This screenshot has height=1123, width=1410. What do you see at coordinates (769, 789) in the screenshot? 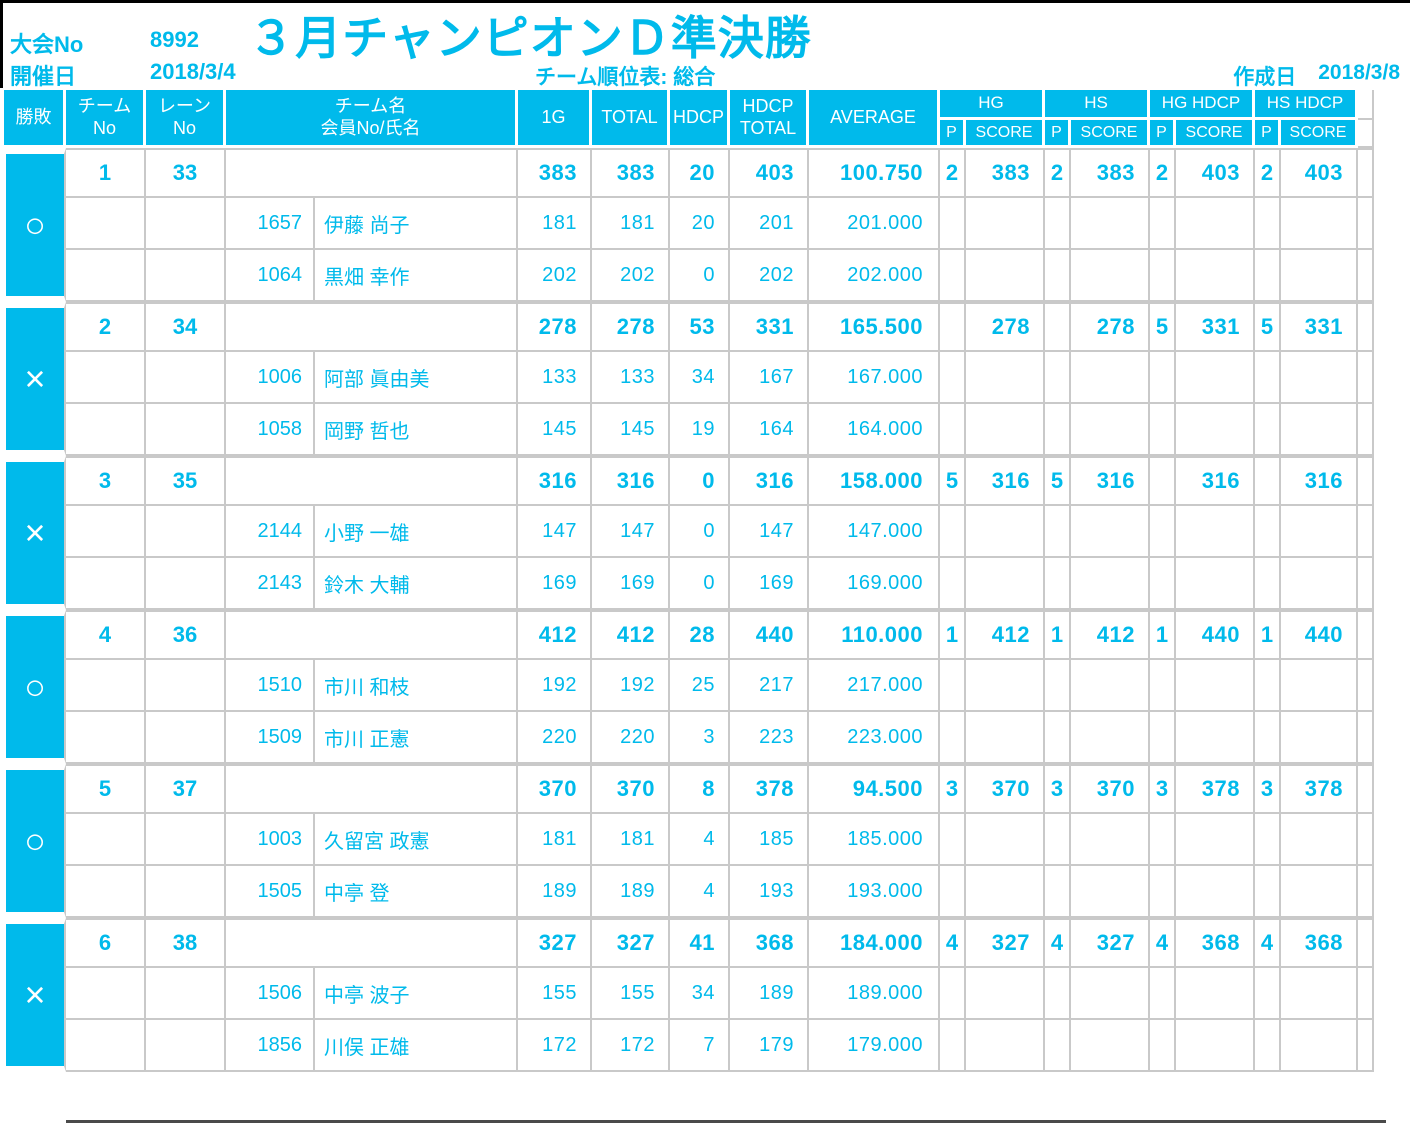
I see `hdcp-total-cell: 378` at bounding box center [769, 789].